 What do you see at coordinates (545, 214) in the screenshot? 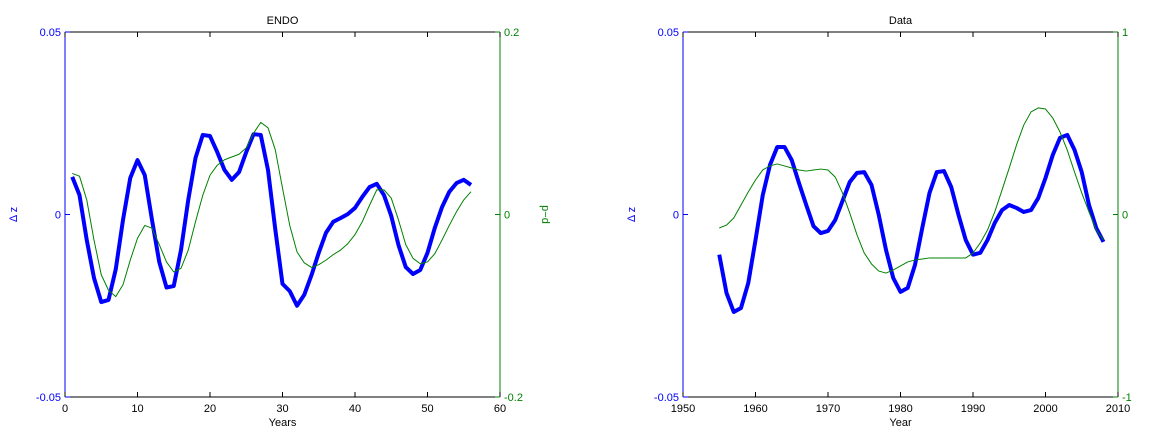
I see `y2-axis-label: p−d` at bounding box center [545, 214].